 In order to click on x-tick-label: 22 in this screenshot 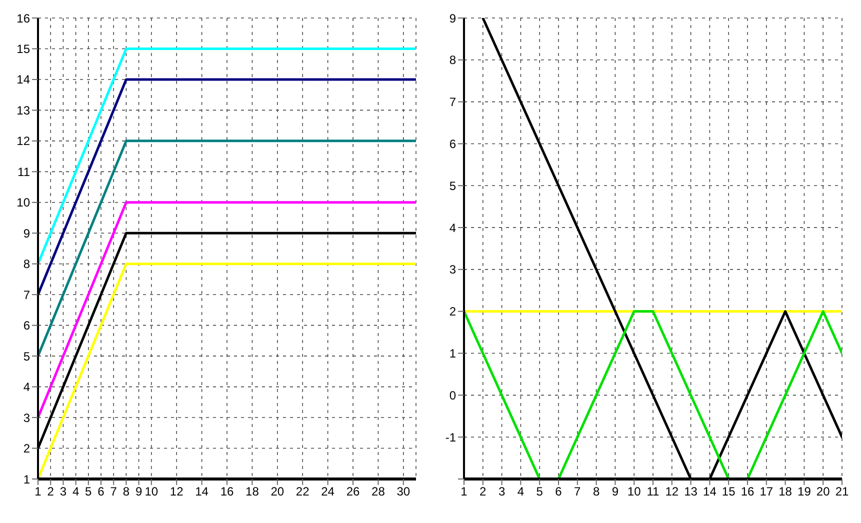, I will do `click(303, 491)`.